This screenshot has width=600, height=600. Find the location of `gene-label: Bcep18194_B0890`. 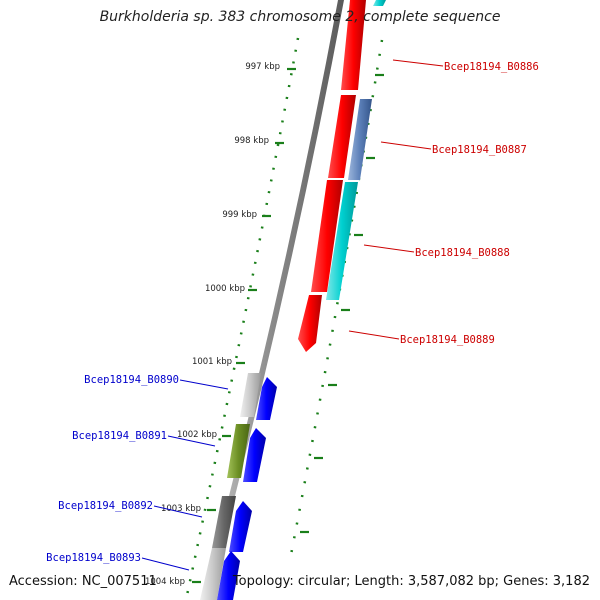

gene-label: Bcep18194_B0890 is located at coordinates (131, 380).